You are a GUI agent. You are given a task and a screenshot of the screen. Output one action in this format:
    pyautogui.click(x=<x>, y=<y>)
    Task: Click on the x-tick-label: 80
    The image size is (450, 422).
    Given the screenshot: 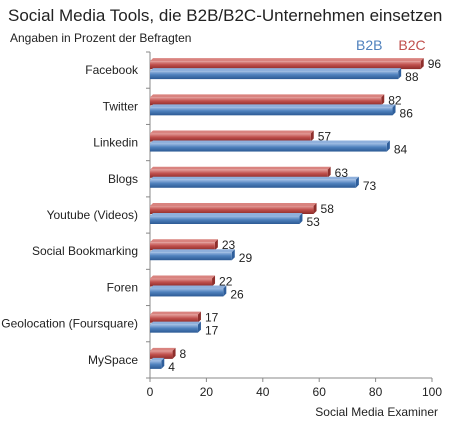 What is the action you would take?
    pyautogui.click(x=376, y=392)
    